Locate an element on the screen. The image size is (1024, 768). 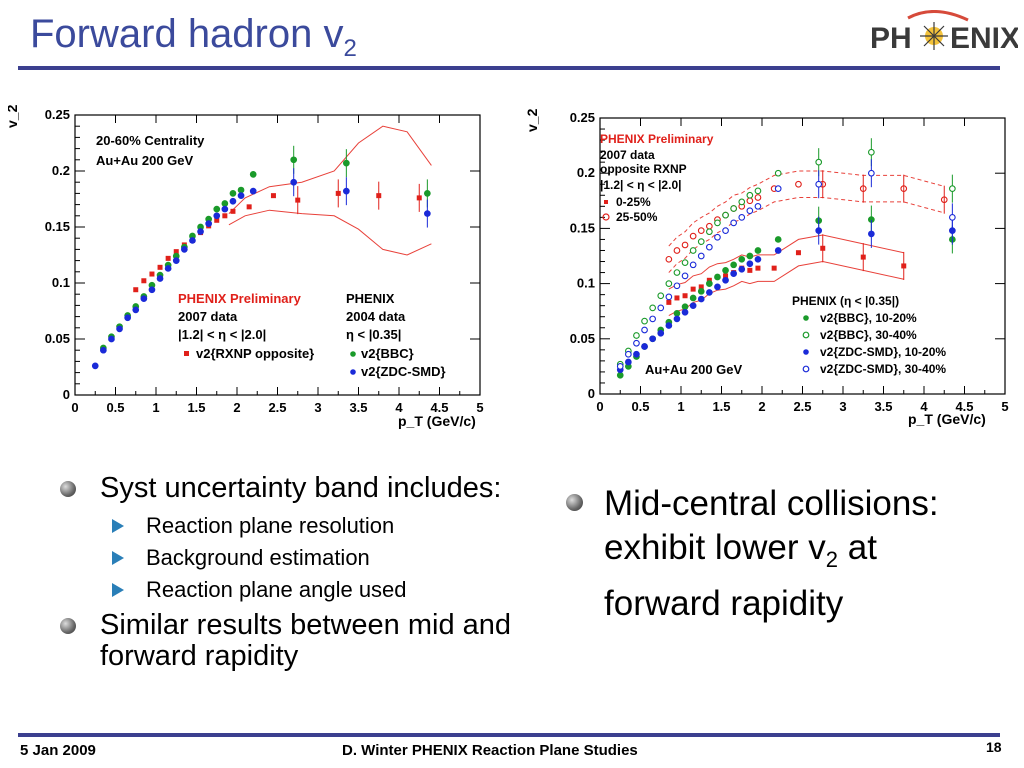
slide-title-subscript: 2 is located at coordinates (350, 48).